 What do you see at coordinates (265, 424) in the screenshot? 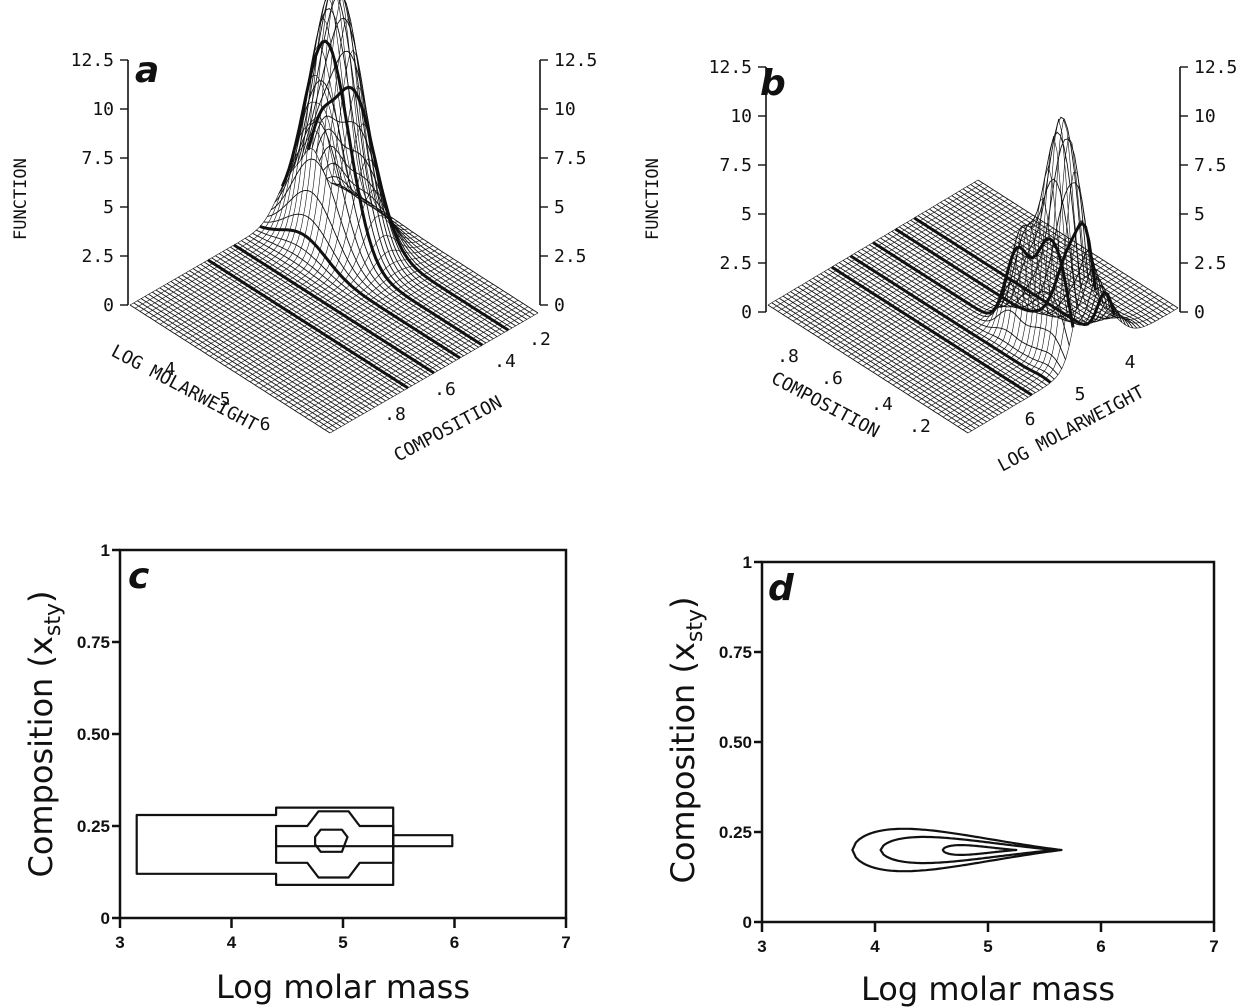
I see `x-tick-label: 6` at bounding box center [265, 424].